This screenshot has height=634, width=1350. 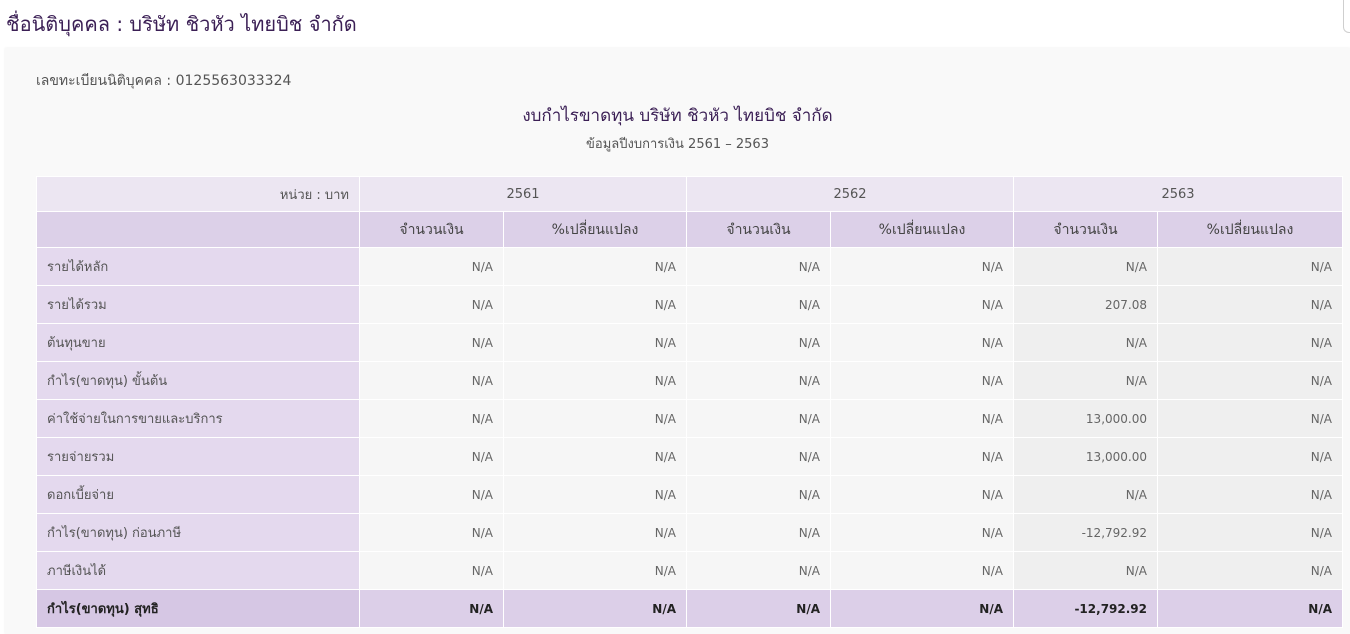 I want to click on row-label: รายได้รวม, so click(x=198, y=304).